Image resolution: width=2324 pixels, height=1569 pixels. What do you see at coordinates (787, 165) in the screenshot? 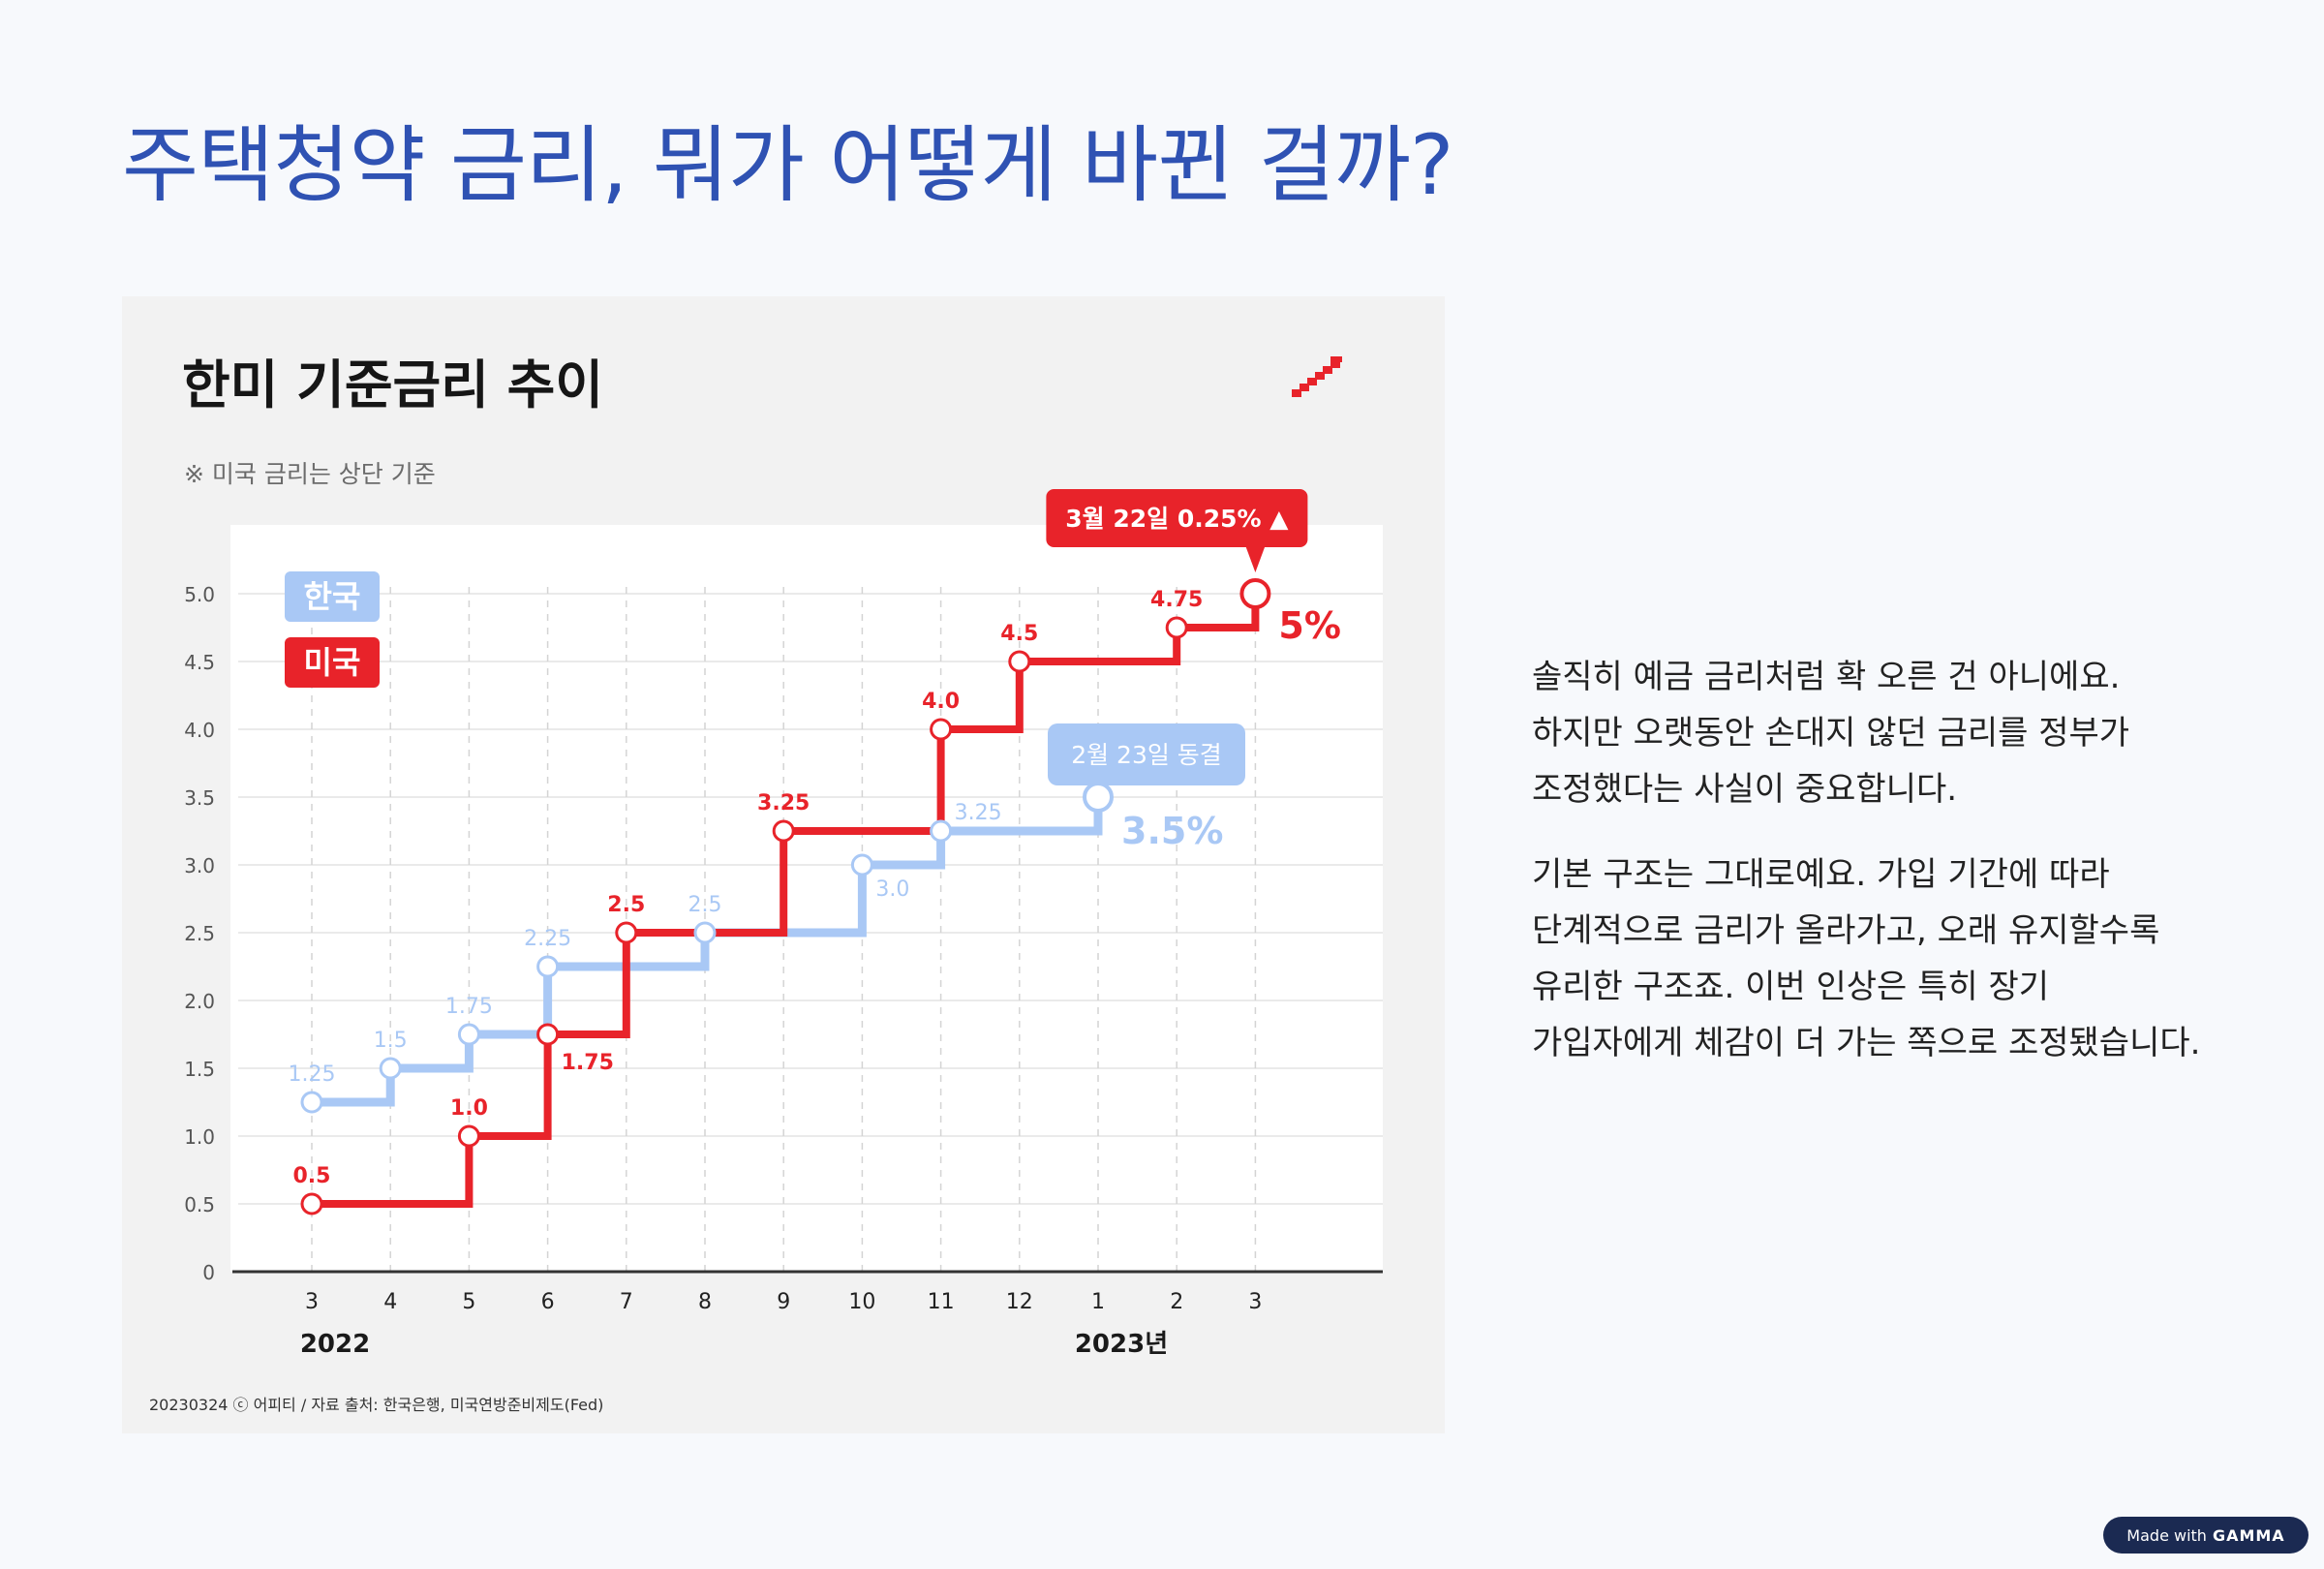
I see `slide-title: 주택청약 금리, 뭐가 어떻게 바뀐 걸까?` at bounding box center [787, 165].